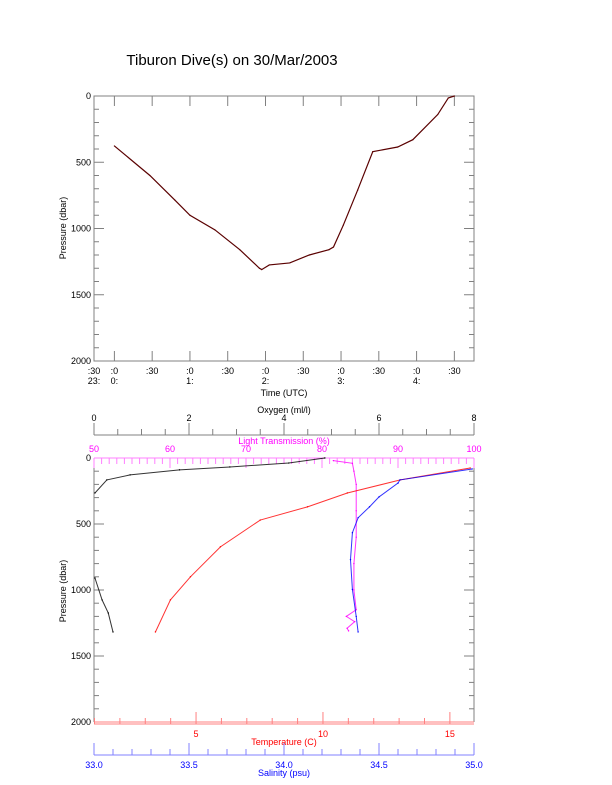 The width and height of the screenshot is (612, 785). Describe the element at coordinates (63, 228) in the screenshot. I see `y-axis-label: Pressure (dbar)` at that location.